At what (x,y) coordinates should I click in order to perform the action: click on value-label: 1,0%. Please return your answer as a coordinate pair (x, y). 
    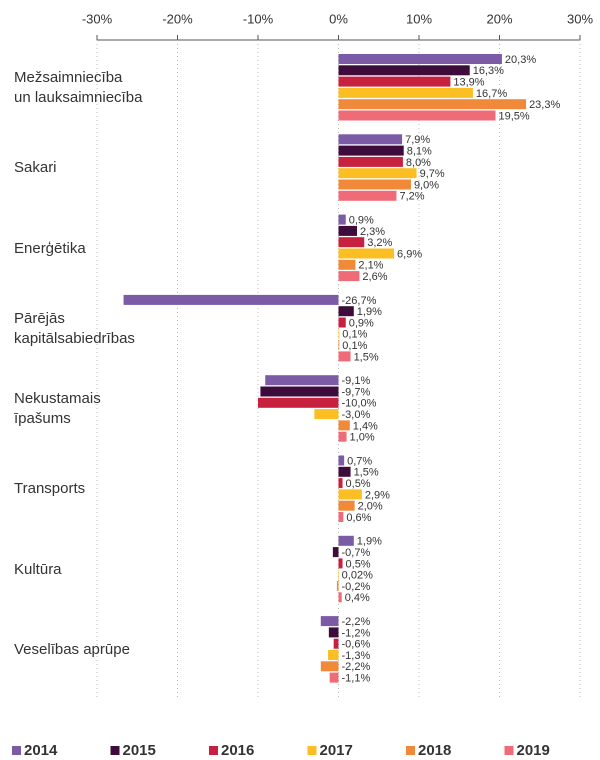
    Looking at the image, I should click on (362, 438).